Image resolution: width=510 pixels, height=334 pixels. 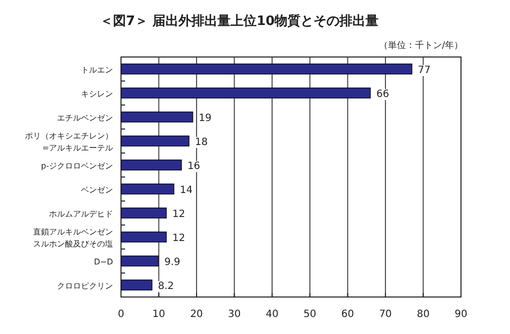 I want to click on y-tick-label: エチルベンゼン, so click(x=85, y=118).